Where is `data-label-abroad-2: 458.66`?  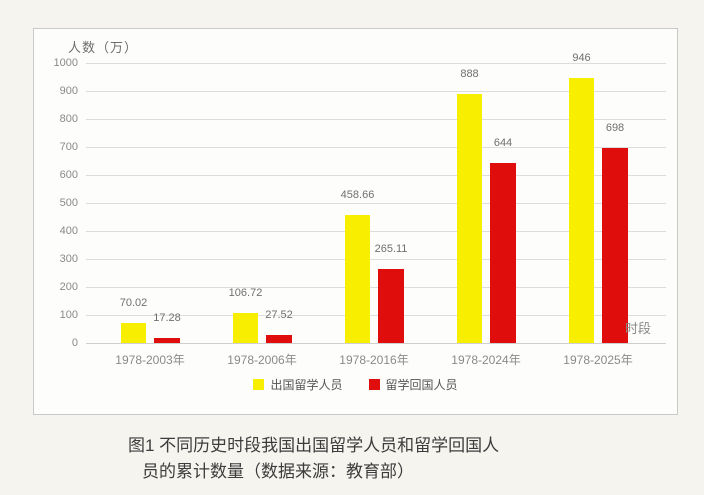 data-label-abroad-2: 458.66 is located at coordinates (357, 194).